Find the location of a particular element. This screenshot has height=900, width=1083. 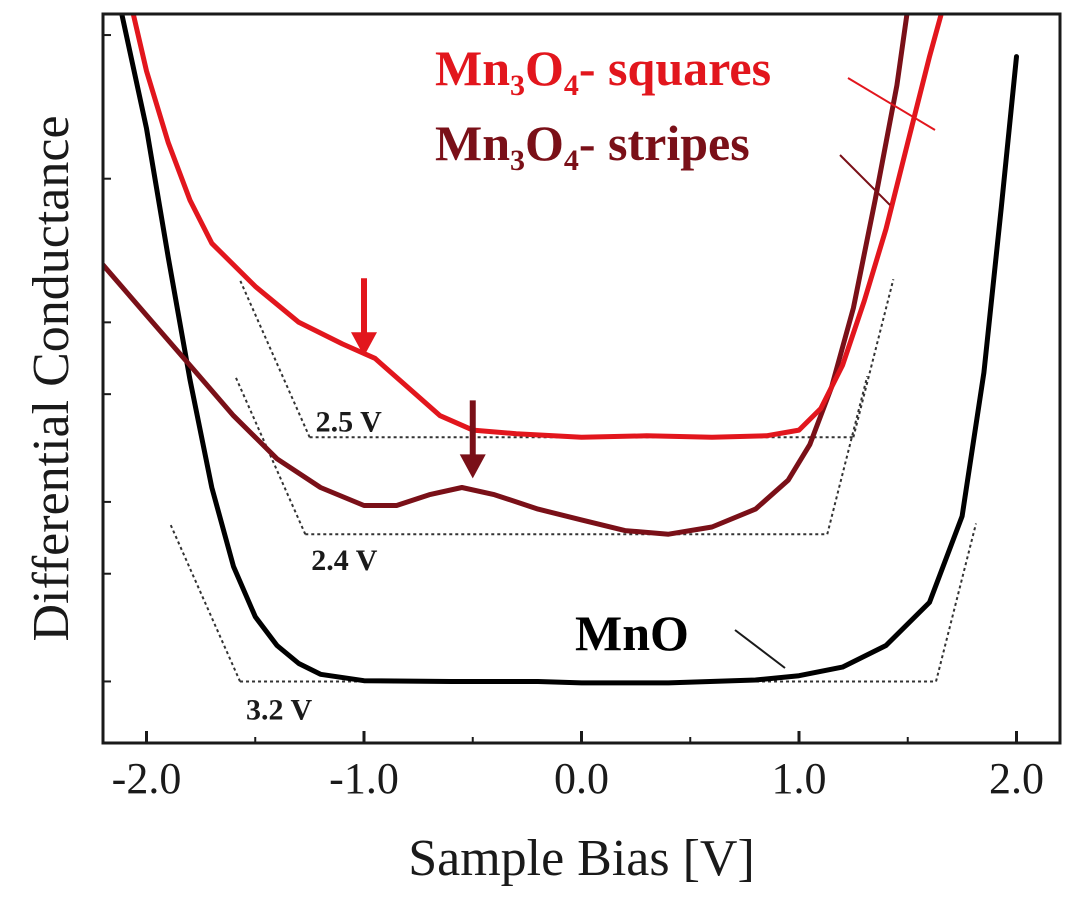

series-label: Mn3O4- stripes is located at coordinates (592, 146).